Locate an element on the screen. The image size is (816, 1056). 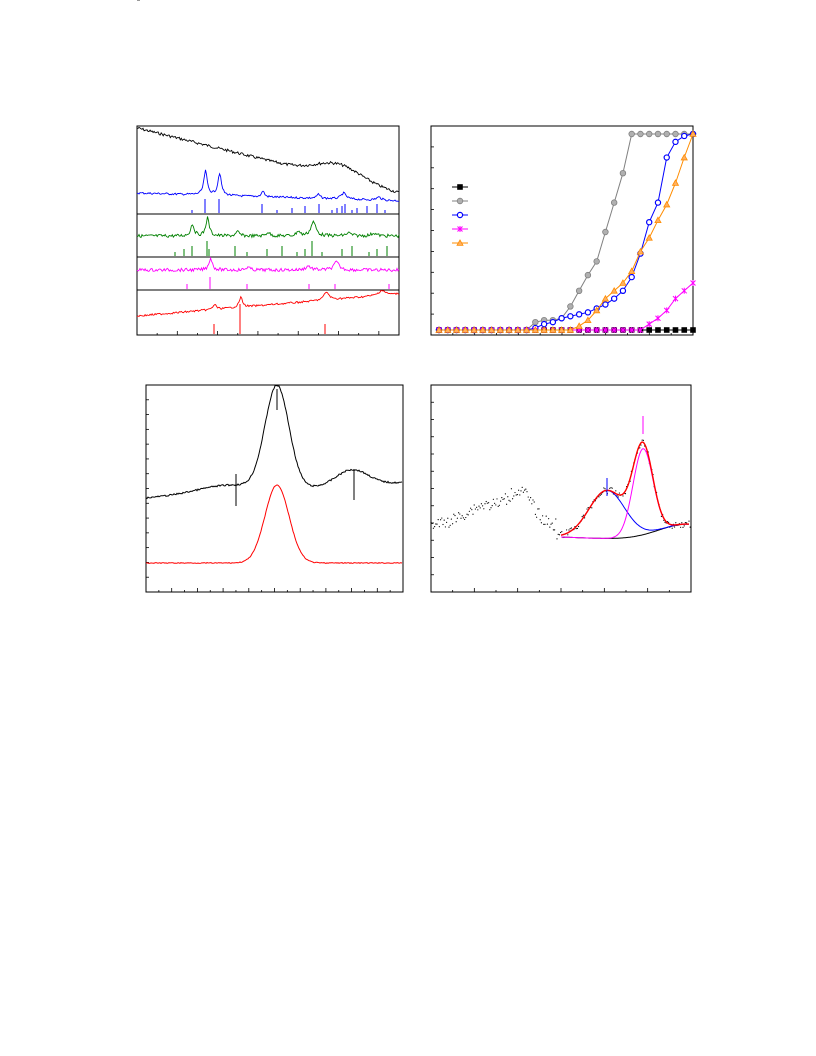
chart-a-ticks is located at coordinates (268, 167).